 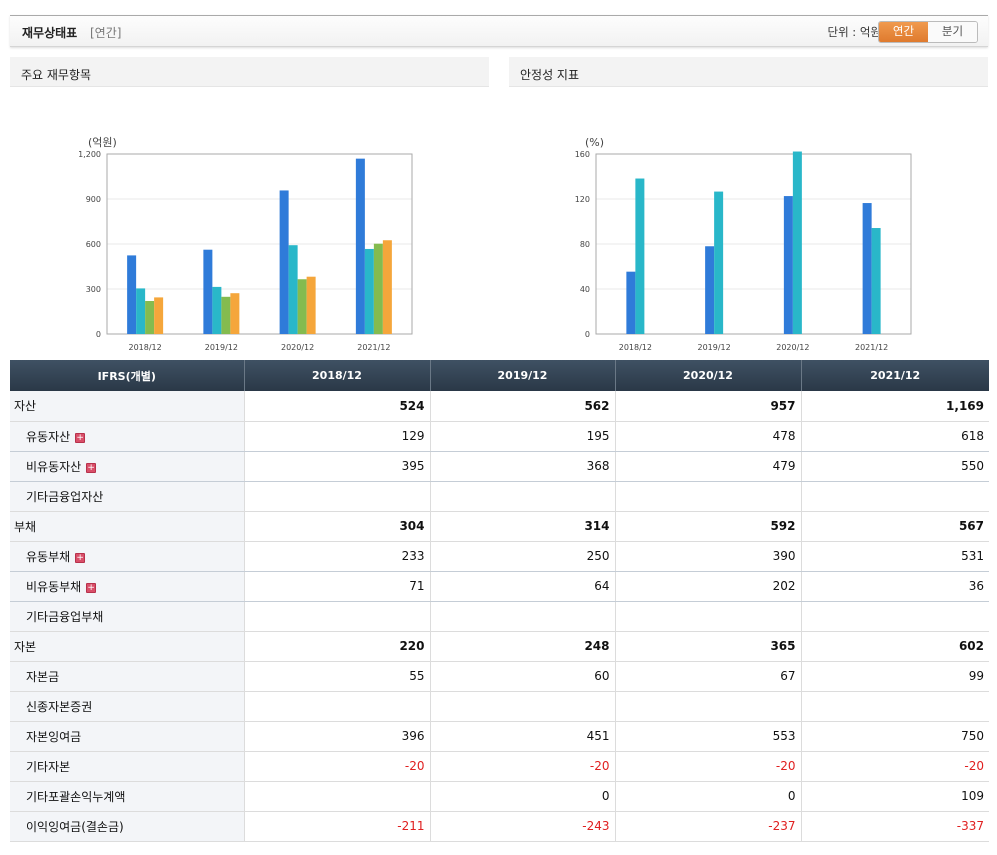 What do you see at coordinates (50, 33) in the screenshot?
I see `section-title: 재무상태표` at bounding box center [50, 33].